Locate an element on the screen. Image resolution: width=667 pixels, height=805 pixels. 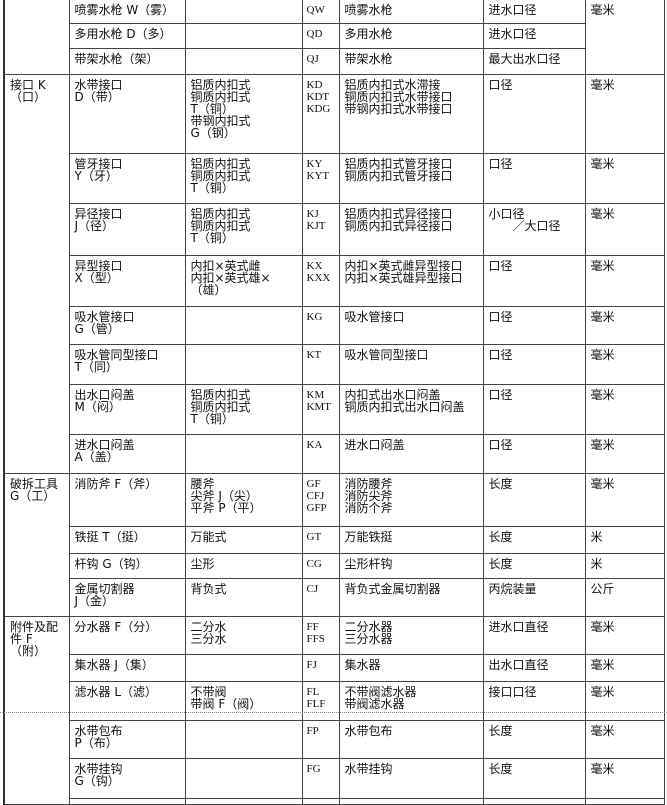
table-row: 水带包布 P（布） FP 水带包布 长度 毫米 is located at coordinates (334, 739).